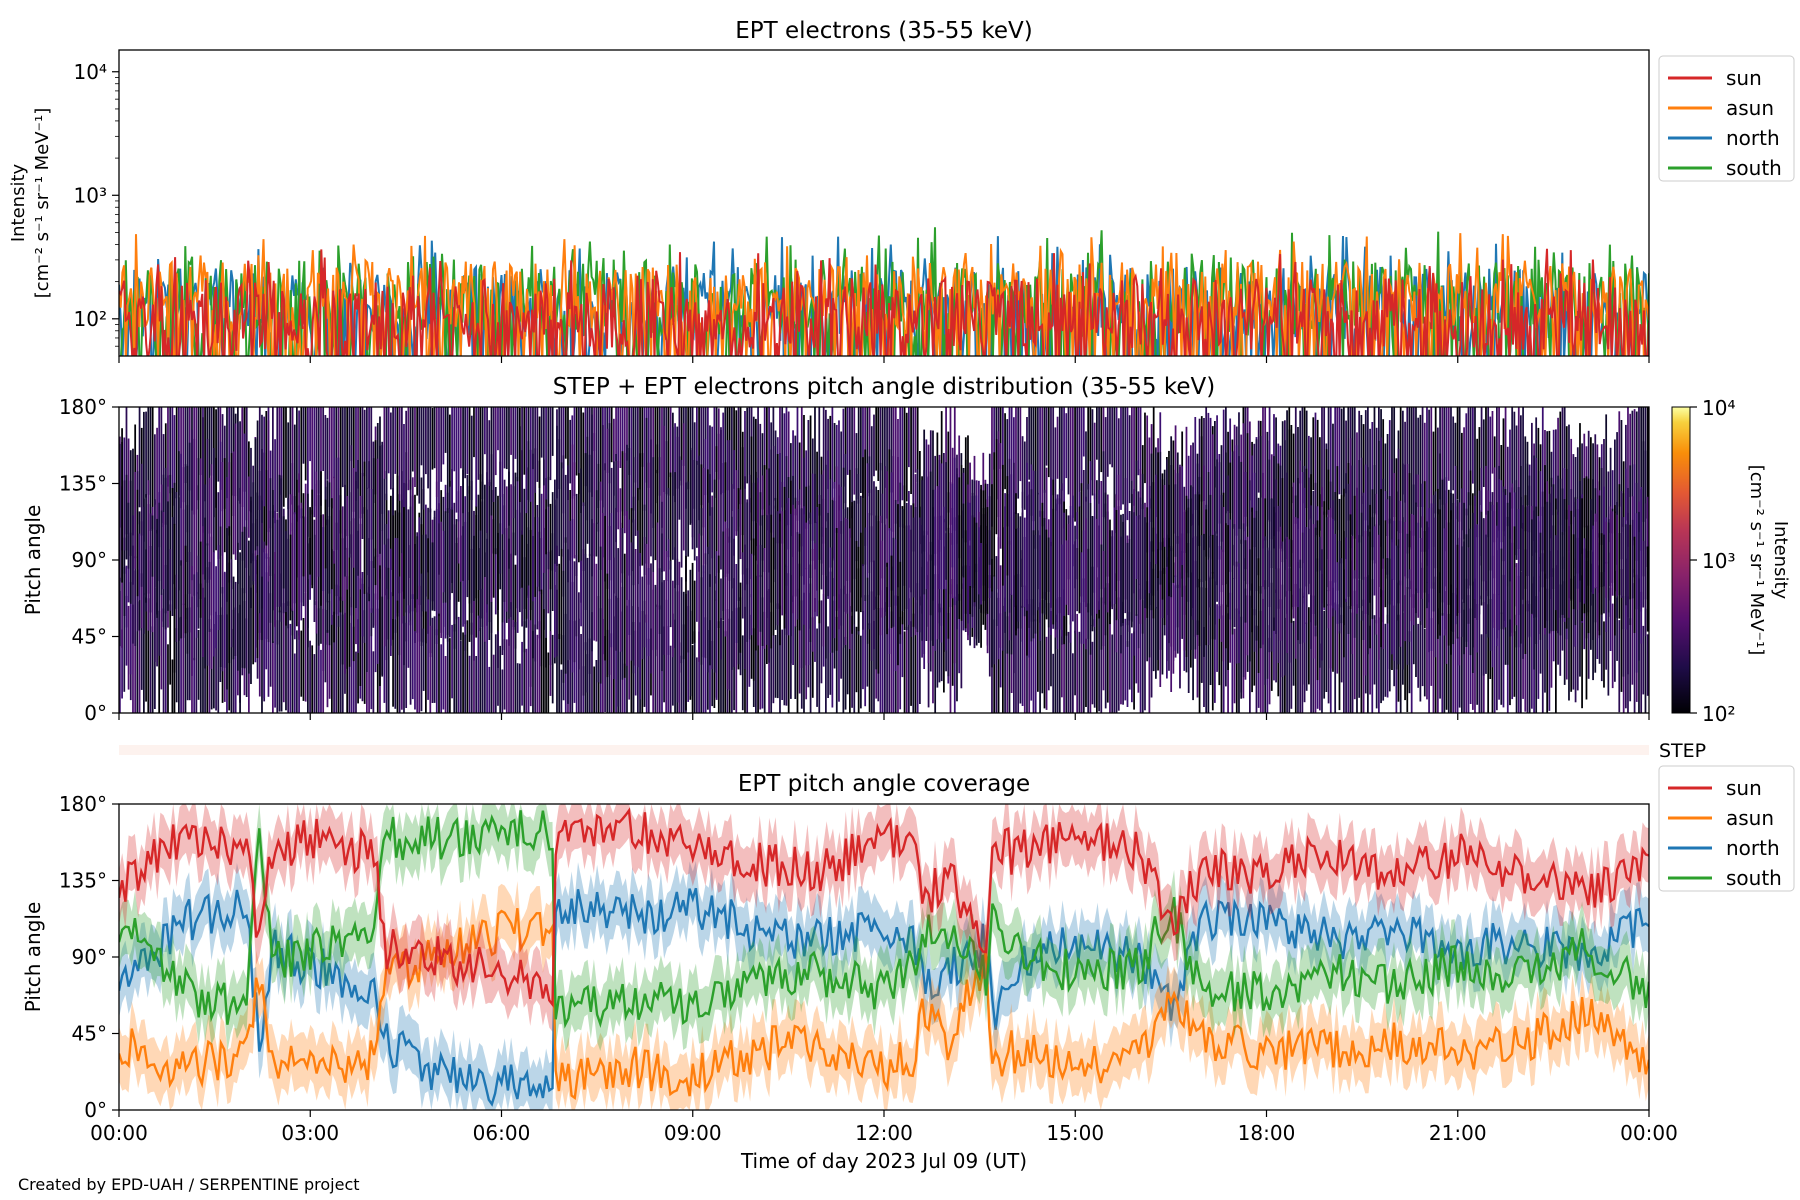 Image resolution: width=1800 pixels, height=1200 pixels. Describe the element at coordinates (89, 957) in the screenshot. I see `y-tick-label: 90°` at that location.